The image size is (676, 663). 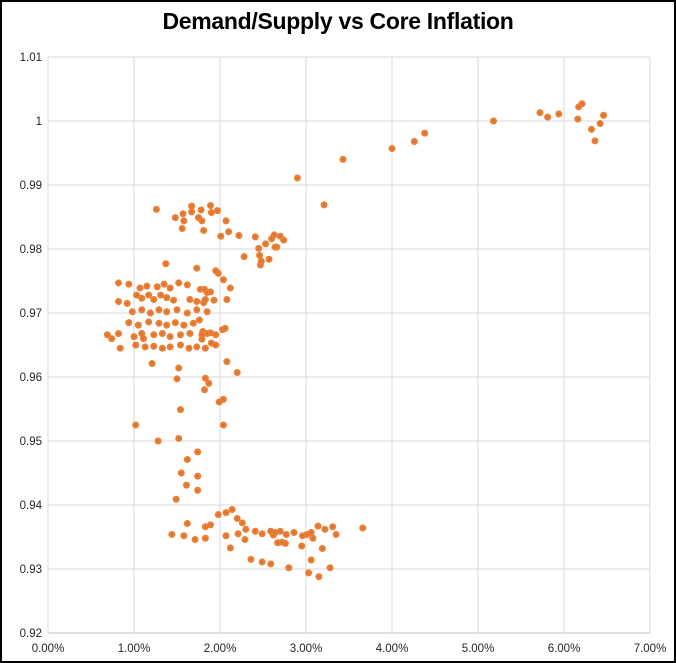 I want to click on x-tick-label: 0.00%, so click(x=48, y=649).